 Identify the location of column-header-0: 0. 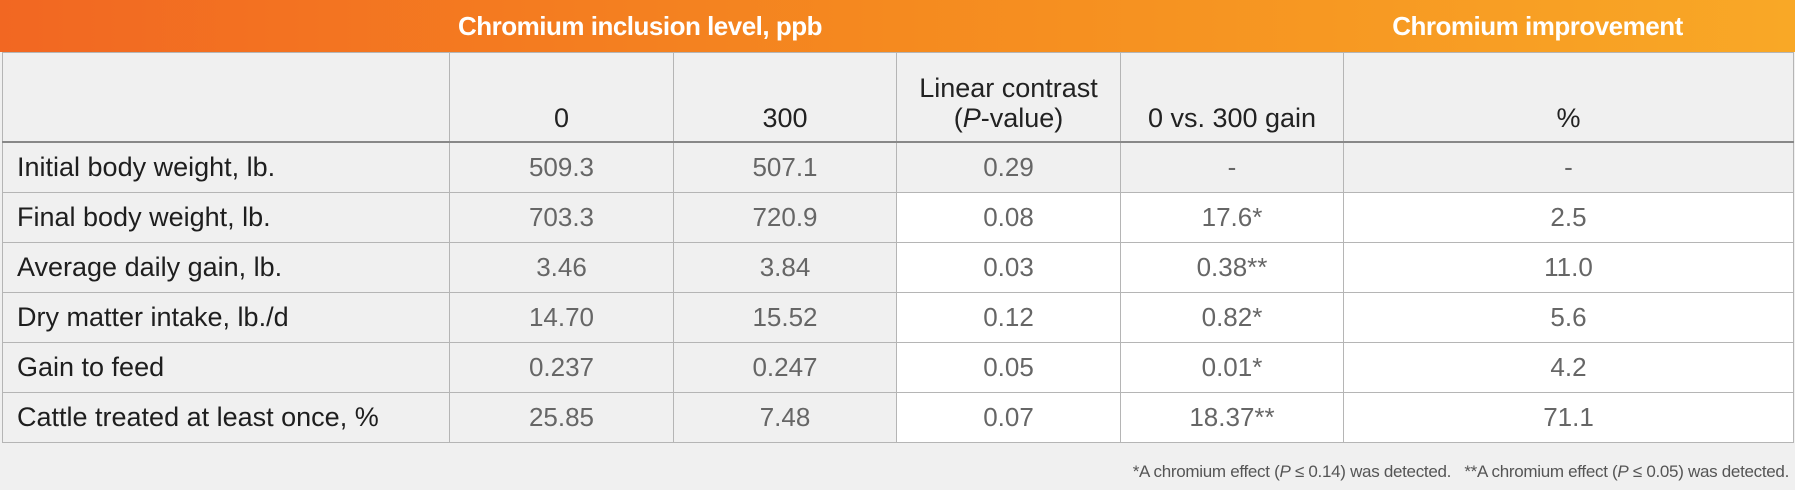
(561, 97).